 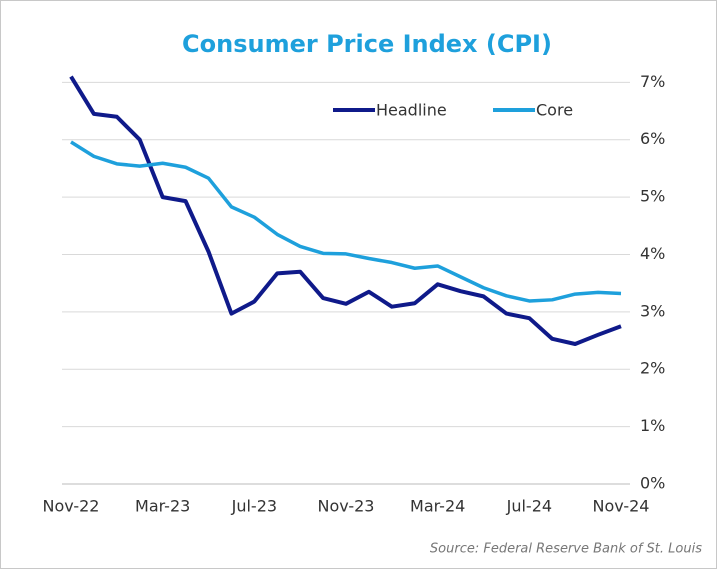 What do you see at coordinates (652, 196) in the screenshot?
I see `y-tick-label: 5%` at bounding box center [652, 196].